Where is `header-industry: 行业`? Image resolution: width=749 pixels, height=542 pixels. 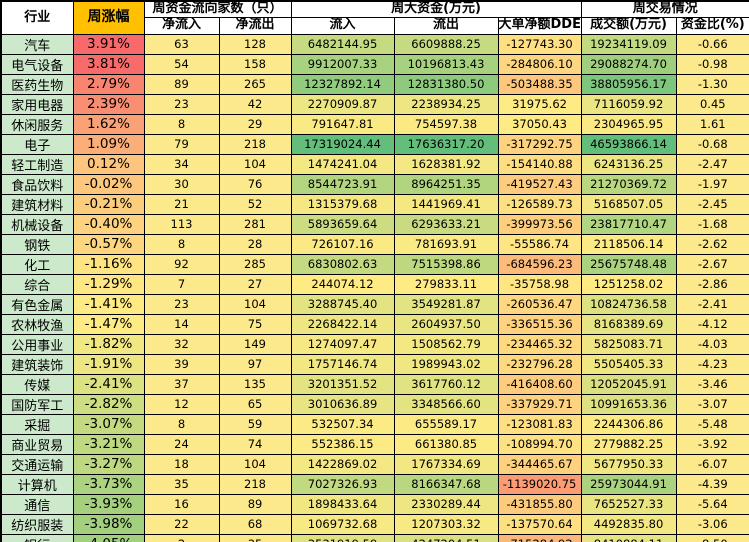 header-industry: 行业 is located at coordinates (37, 17).